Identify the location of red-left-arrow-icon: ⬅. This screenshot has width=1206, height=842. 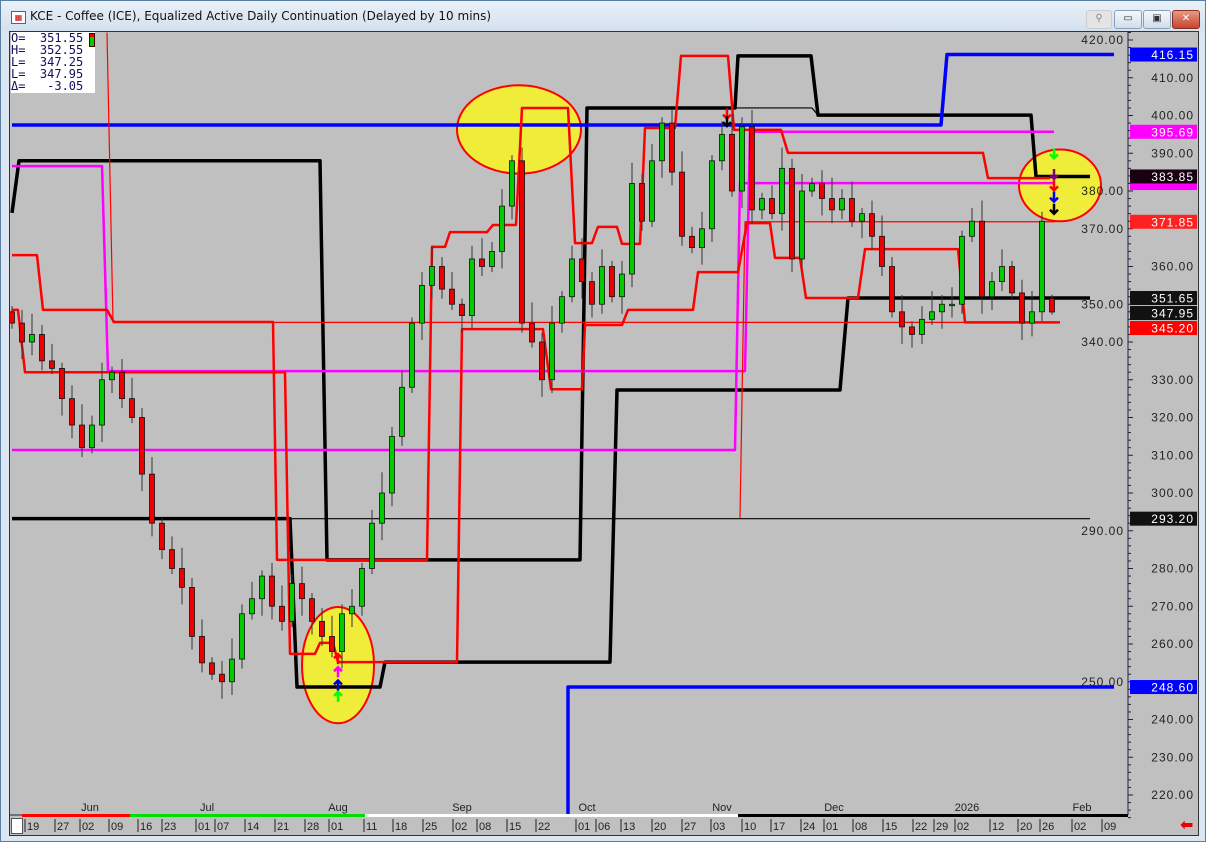
(1187, 824).